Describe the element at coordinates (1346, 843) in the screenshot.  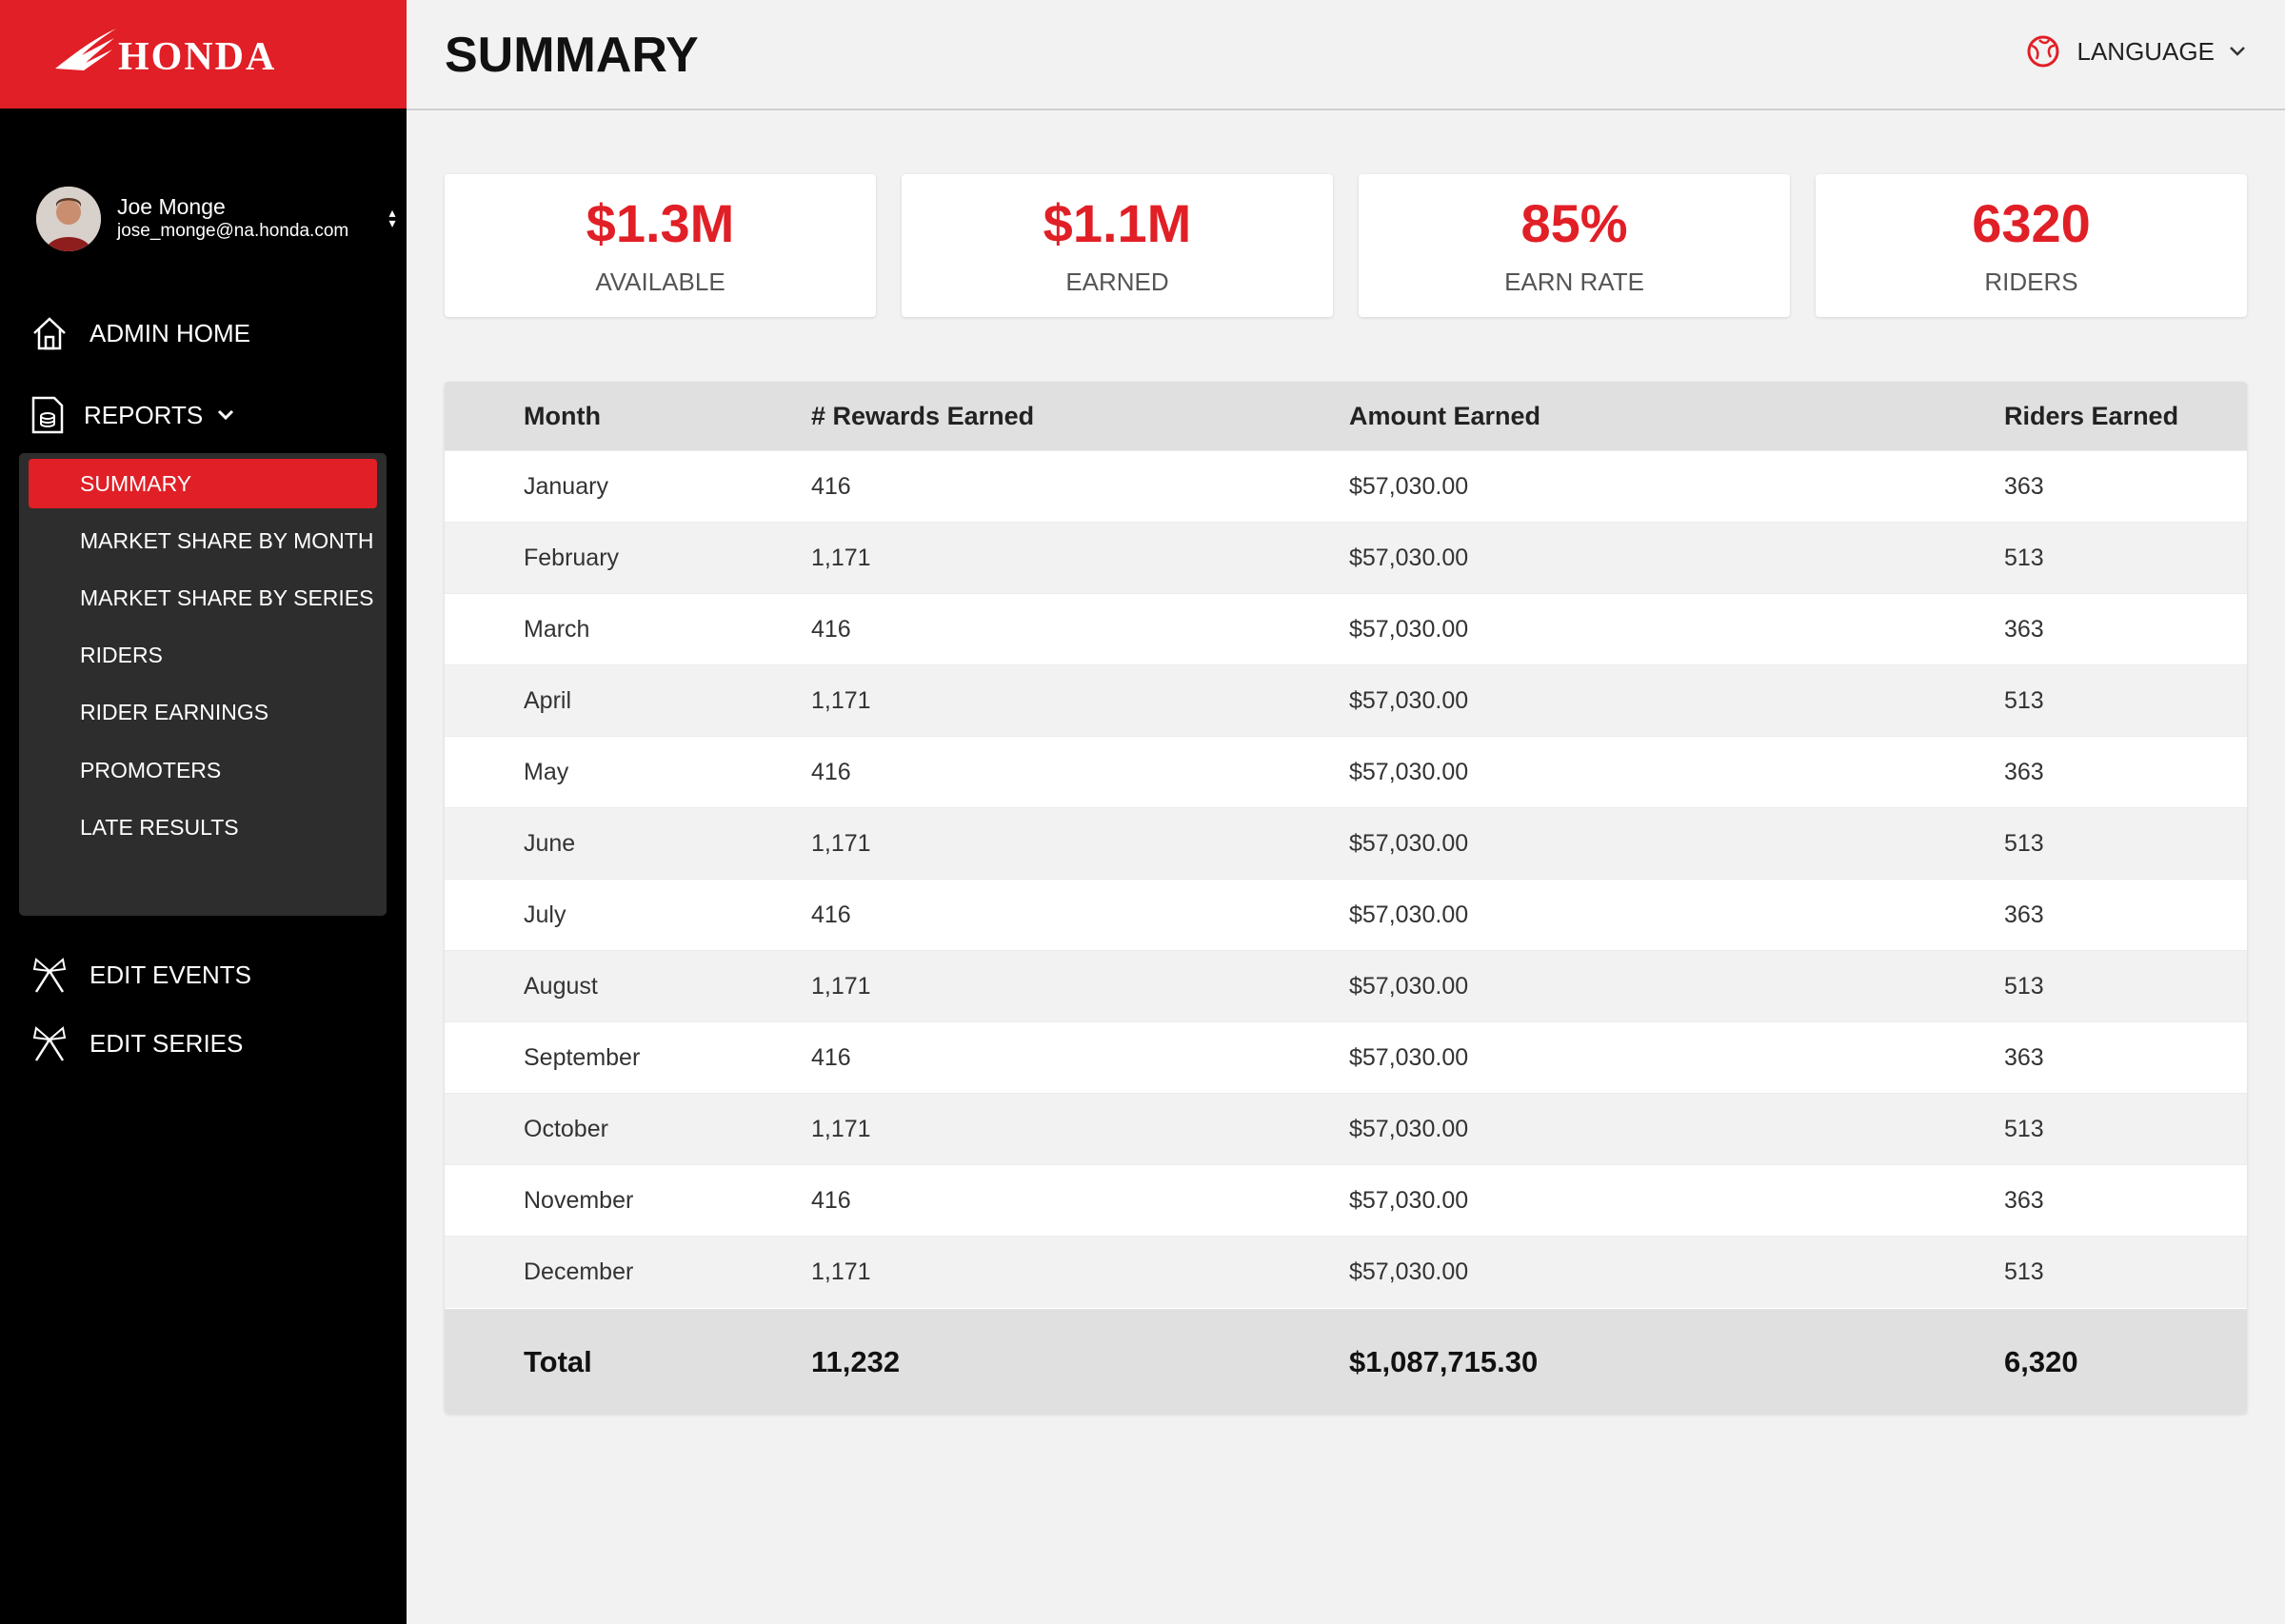
I see `table-row: June 1,171 $57,030.00 513` at that location.